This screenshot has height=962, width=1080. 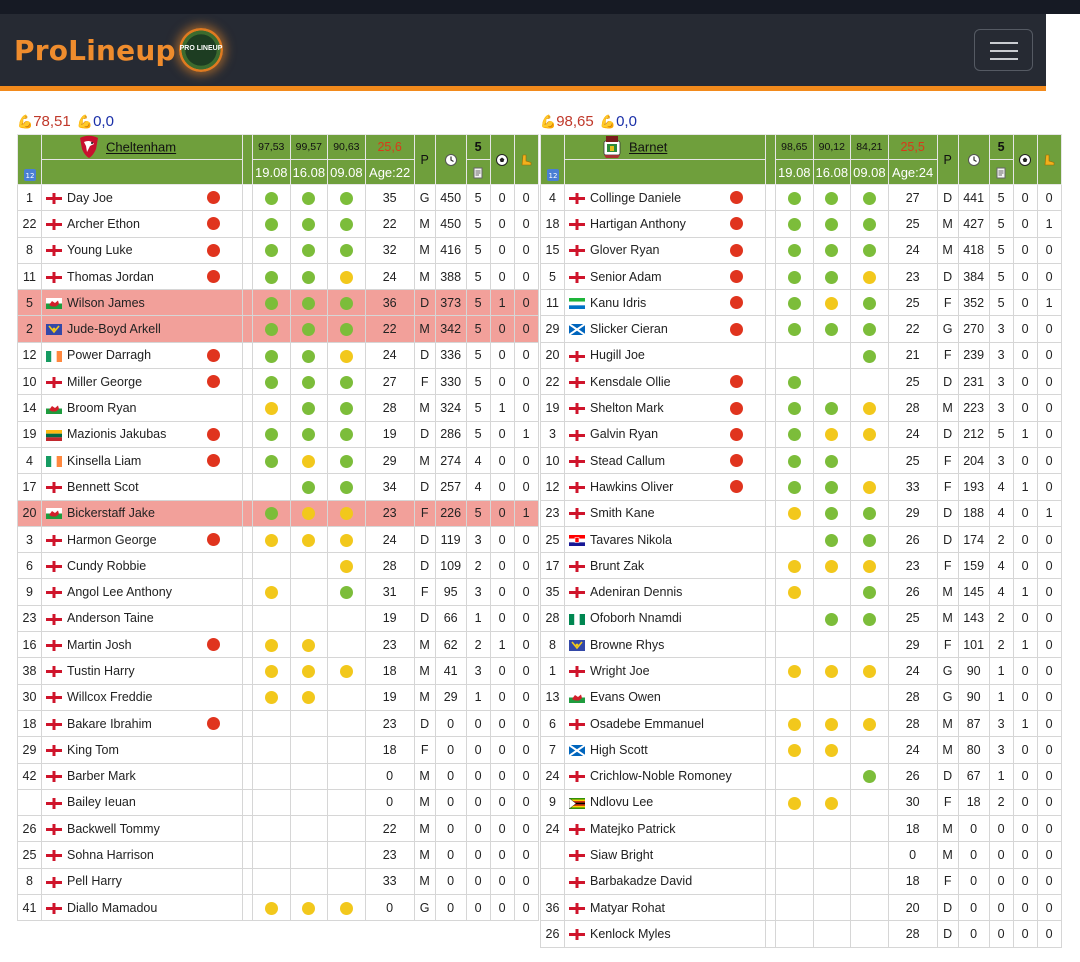 What do you see at coordinates (625, 250) in the screenshot?
I see `player-name: Glover Ryan` at bounding box center [625, 250].